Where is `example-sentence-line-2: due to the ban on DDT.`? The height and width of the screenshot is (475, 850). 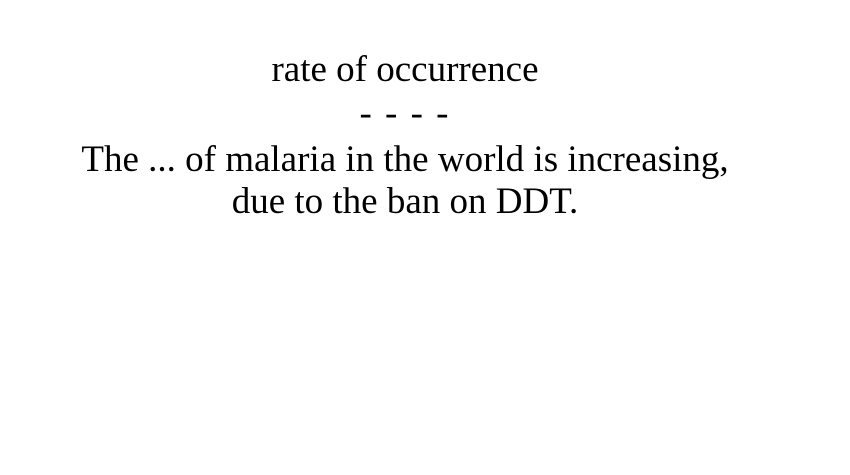
example-sentence-line-2: due to the ban on DDT. is located at coordinates (405, 201).